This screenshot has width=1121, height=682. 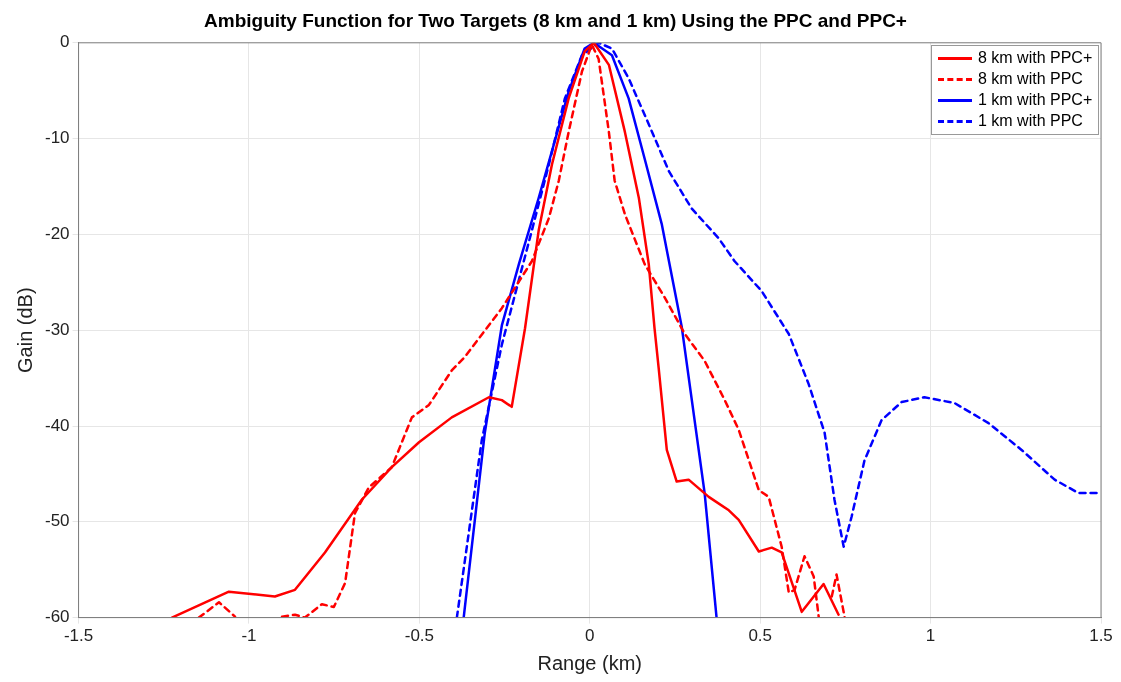 What do you see at coordinates (24, 330) in the screenshot?
I see `y-axis-title: Gain (dB)` at bounding box center [24, 330].